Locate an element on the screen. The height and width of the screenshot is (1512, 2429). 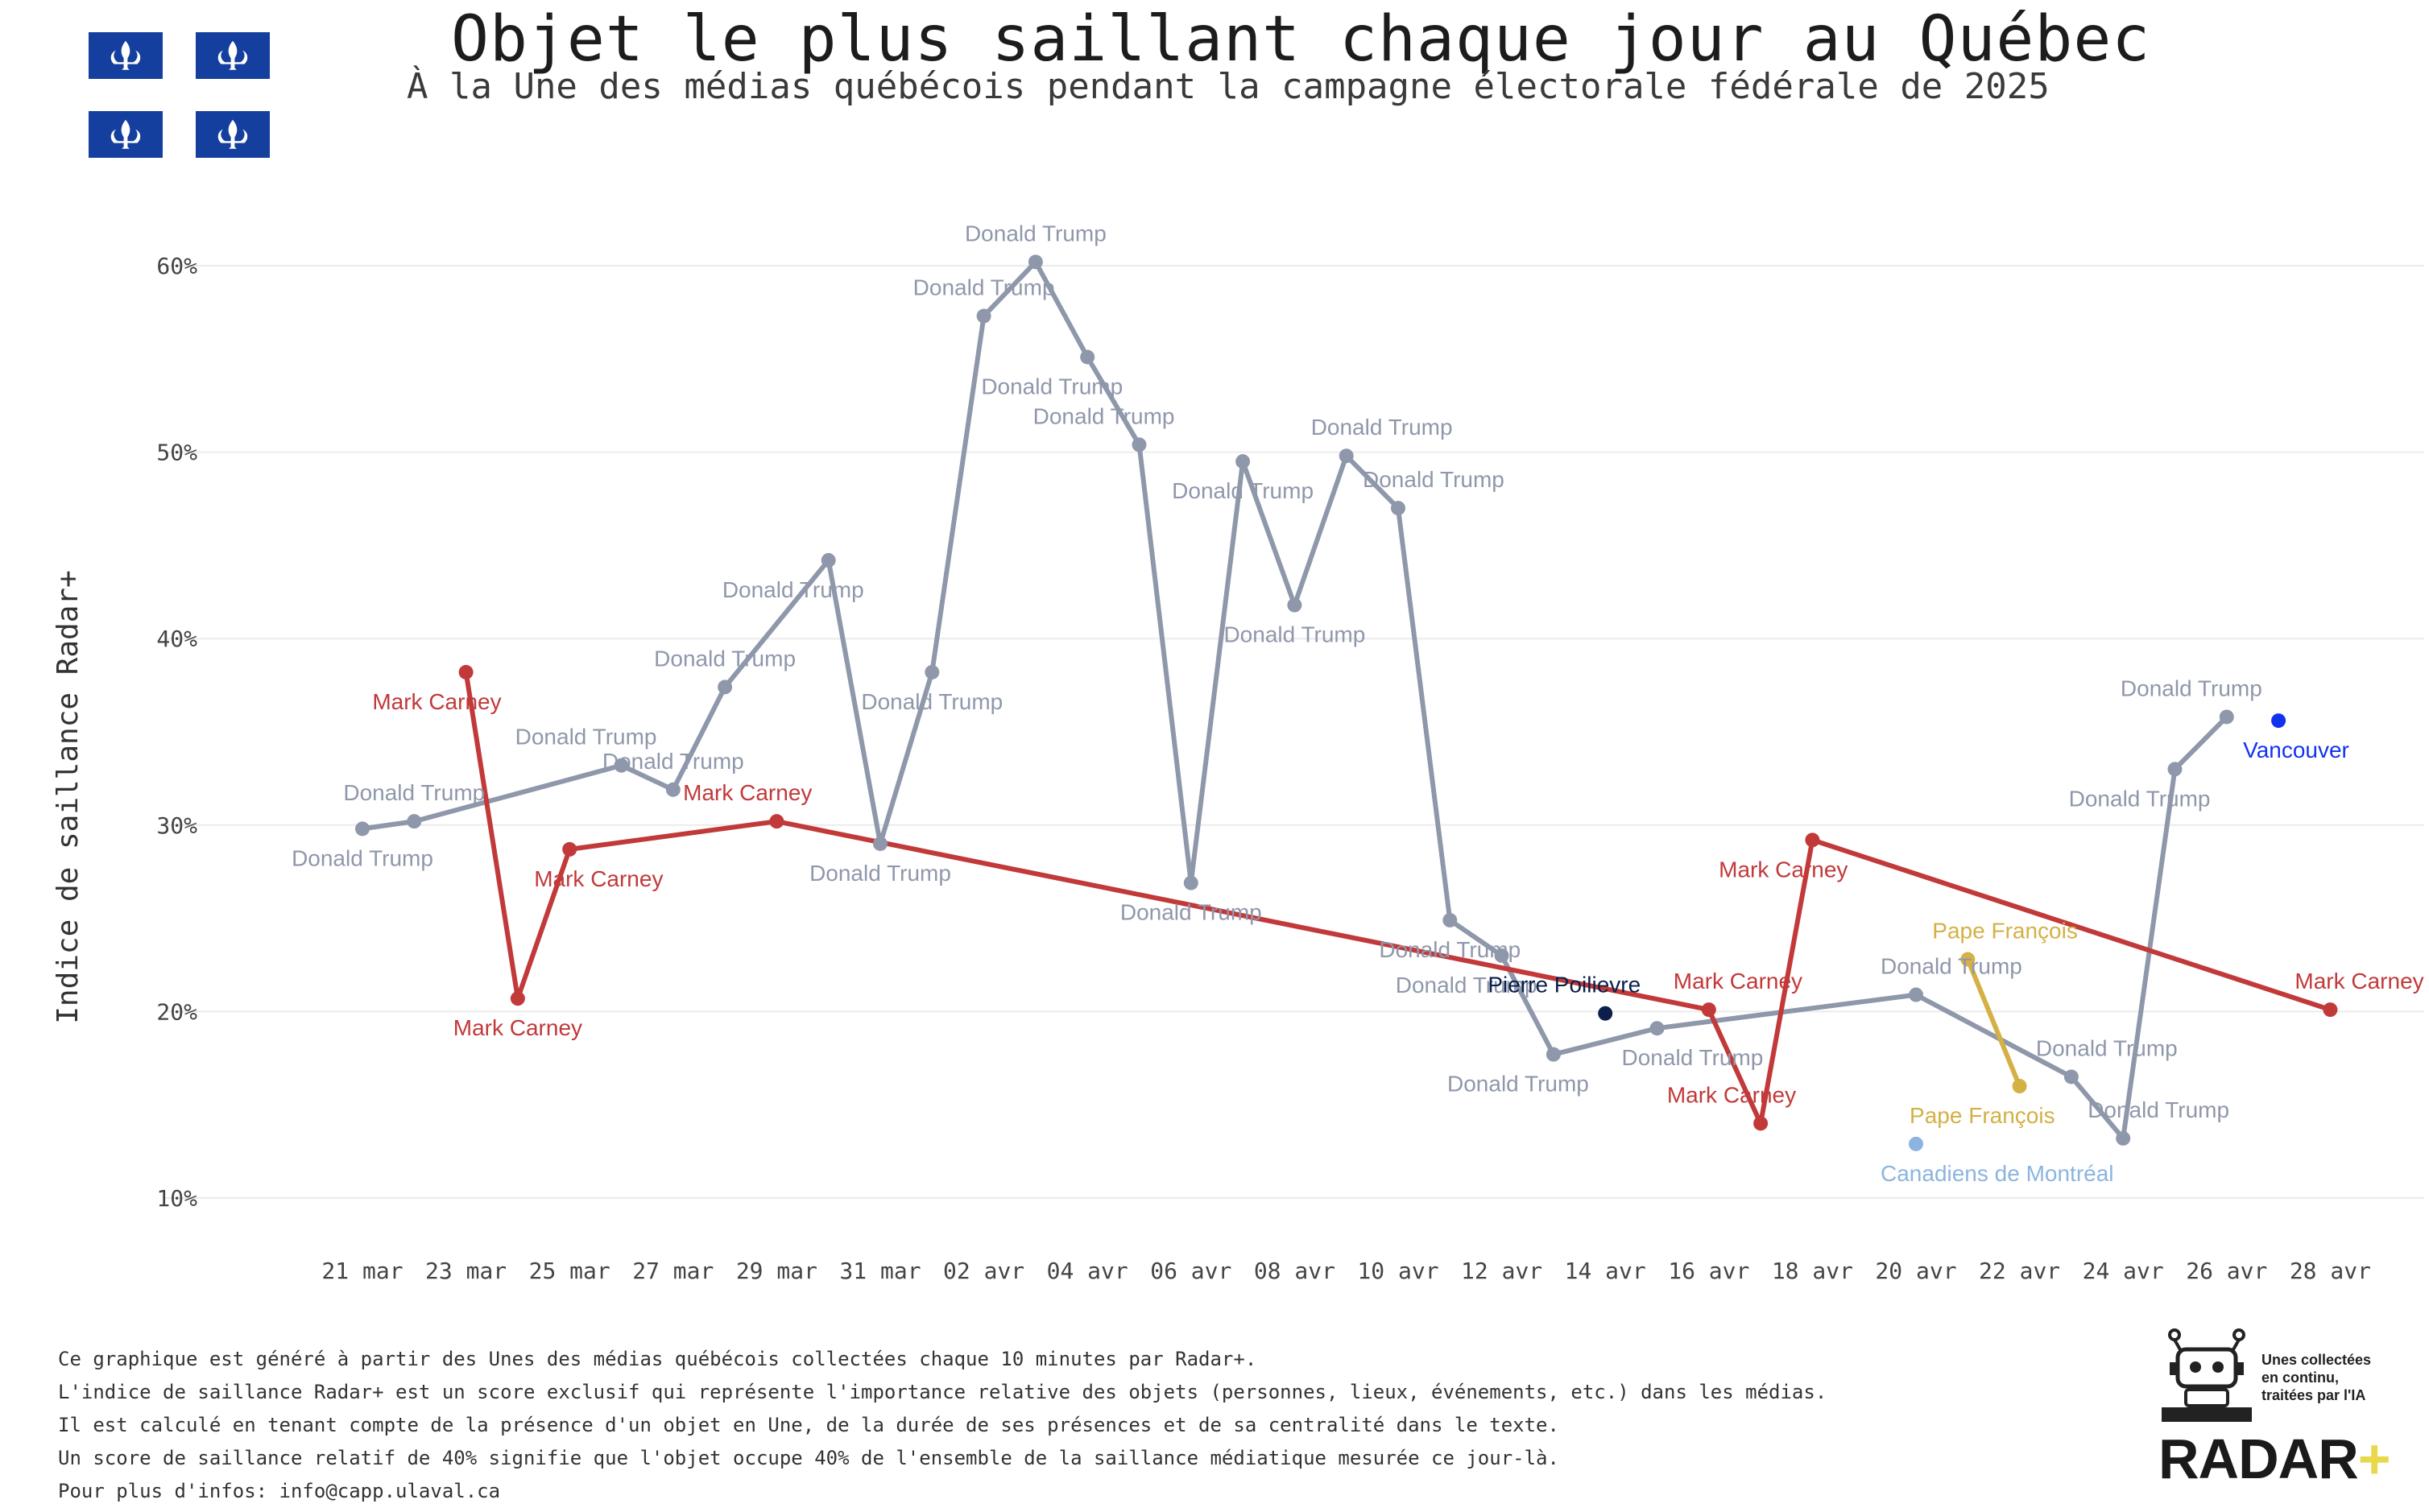
robot-icon is located at coordinates (2207, 1375).